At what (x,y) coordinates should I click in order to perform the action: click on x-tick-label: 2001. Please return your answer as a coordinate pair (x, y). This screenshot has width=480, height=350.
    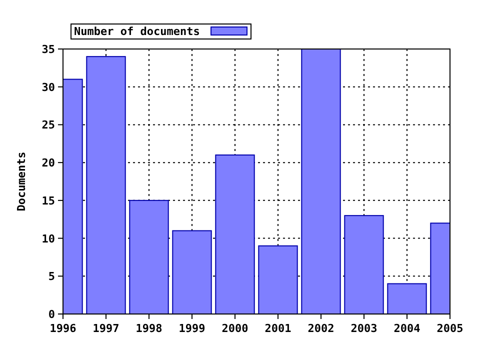
    Looking at the image, I should click on (278, 328).